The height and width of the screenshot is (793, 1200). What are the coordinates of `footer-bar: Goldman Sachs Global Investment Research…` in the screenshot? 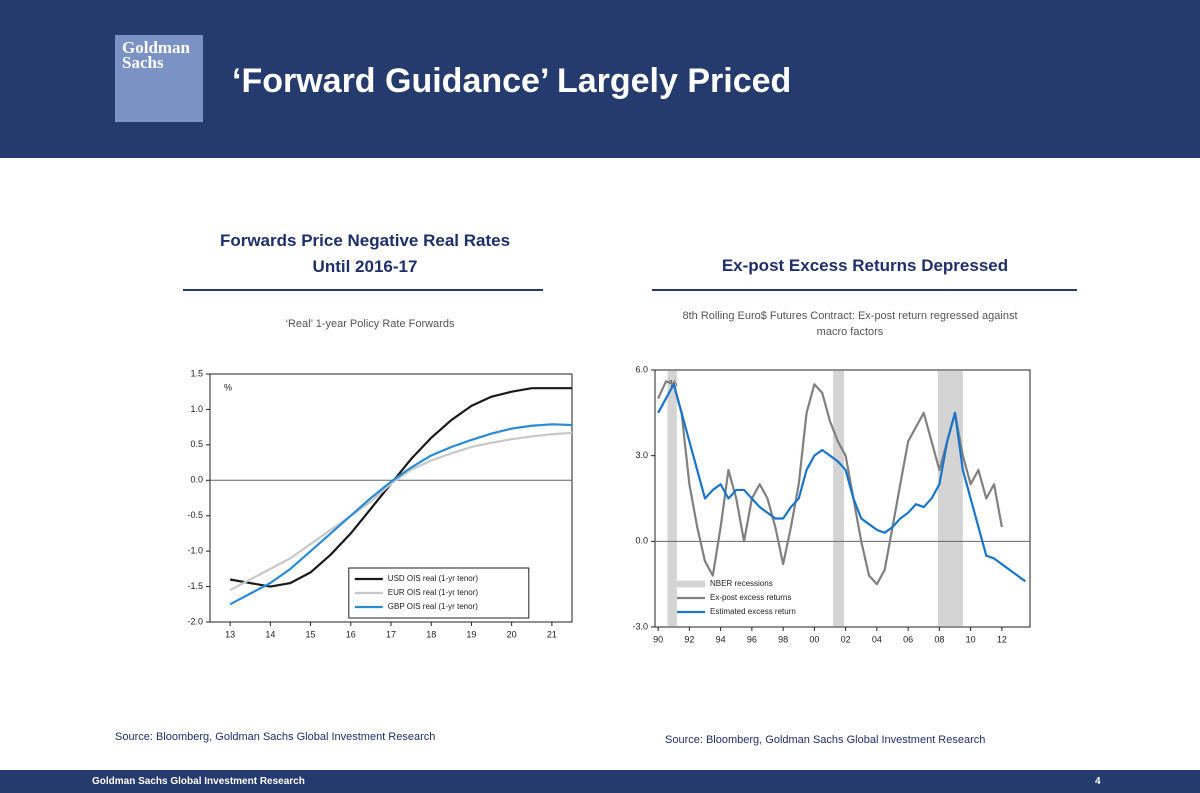 It's located at (600, 781).